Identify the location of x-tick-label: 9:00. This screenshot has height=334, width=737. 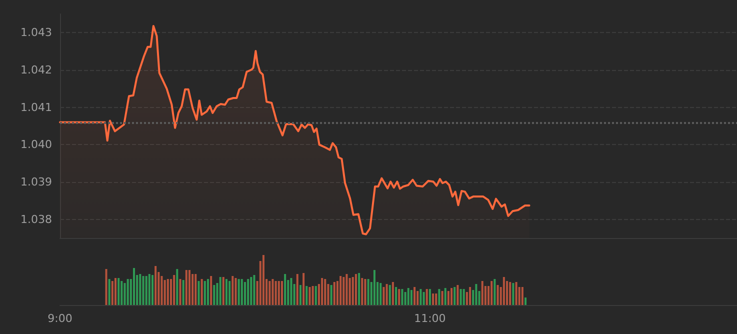
(60, 318).